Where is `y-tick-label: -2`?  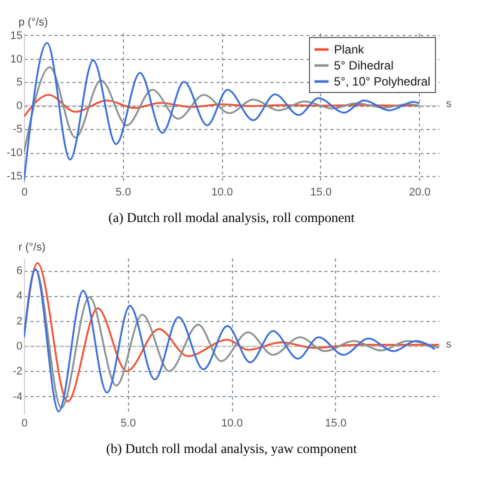
y-tick-label: -2 is located at coordinates (17, 372).